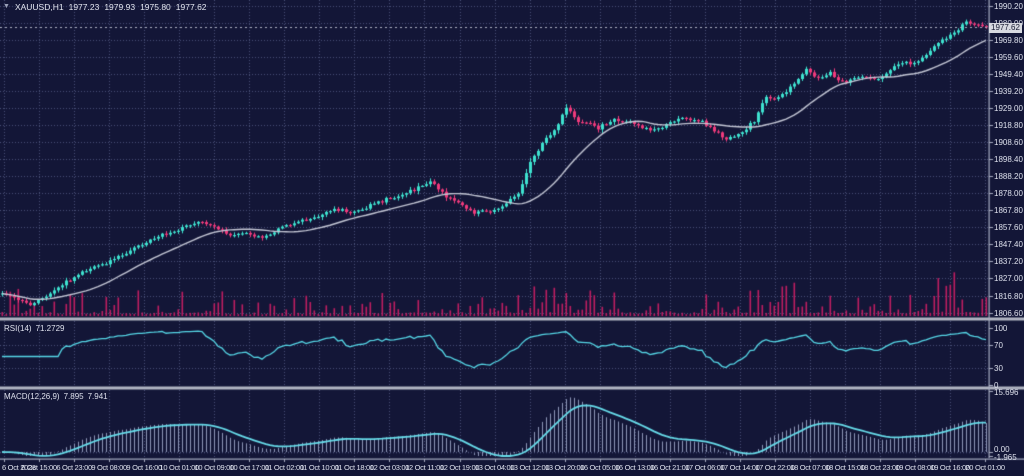  What do you see at coordinates (810, 467) in the screenshot?
I see `time-tick-label: 18 Oct 07:00` at bounding box center [810, 467].